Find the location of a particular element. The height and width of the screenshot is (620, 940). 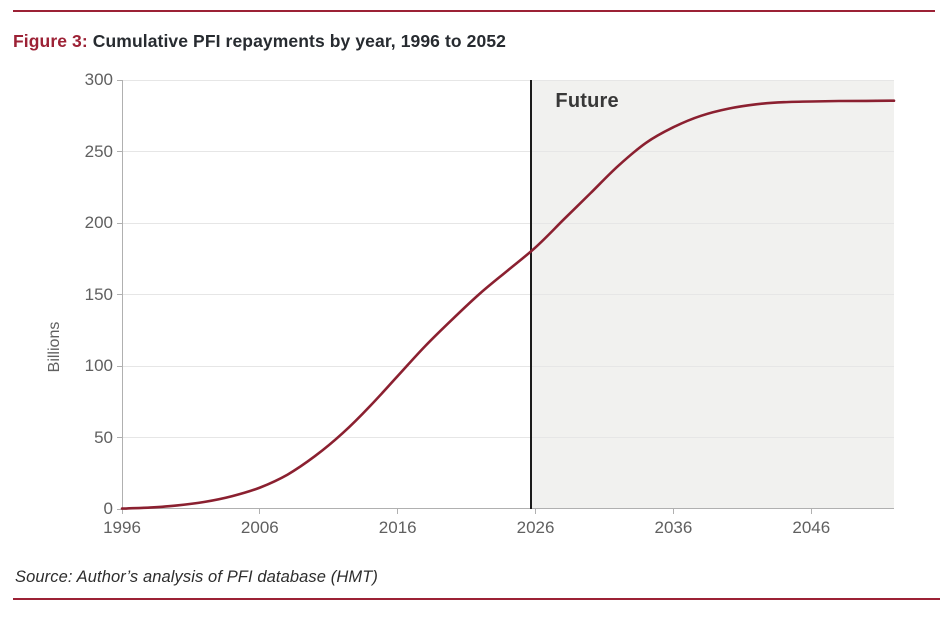

y-tick-label: 200 is located at coordinates (98, 222).